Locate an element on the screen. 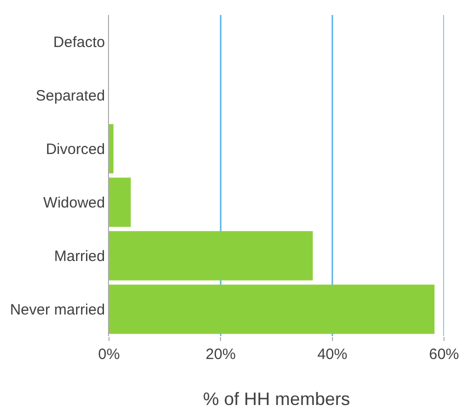  y-tick-label: Married is located at coordinates (79, 256).